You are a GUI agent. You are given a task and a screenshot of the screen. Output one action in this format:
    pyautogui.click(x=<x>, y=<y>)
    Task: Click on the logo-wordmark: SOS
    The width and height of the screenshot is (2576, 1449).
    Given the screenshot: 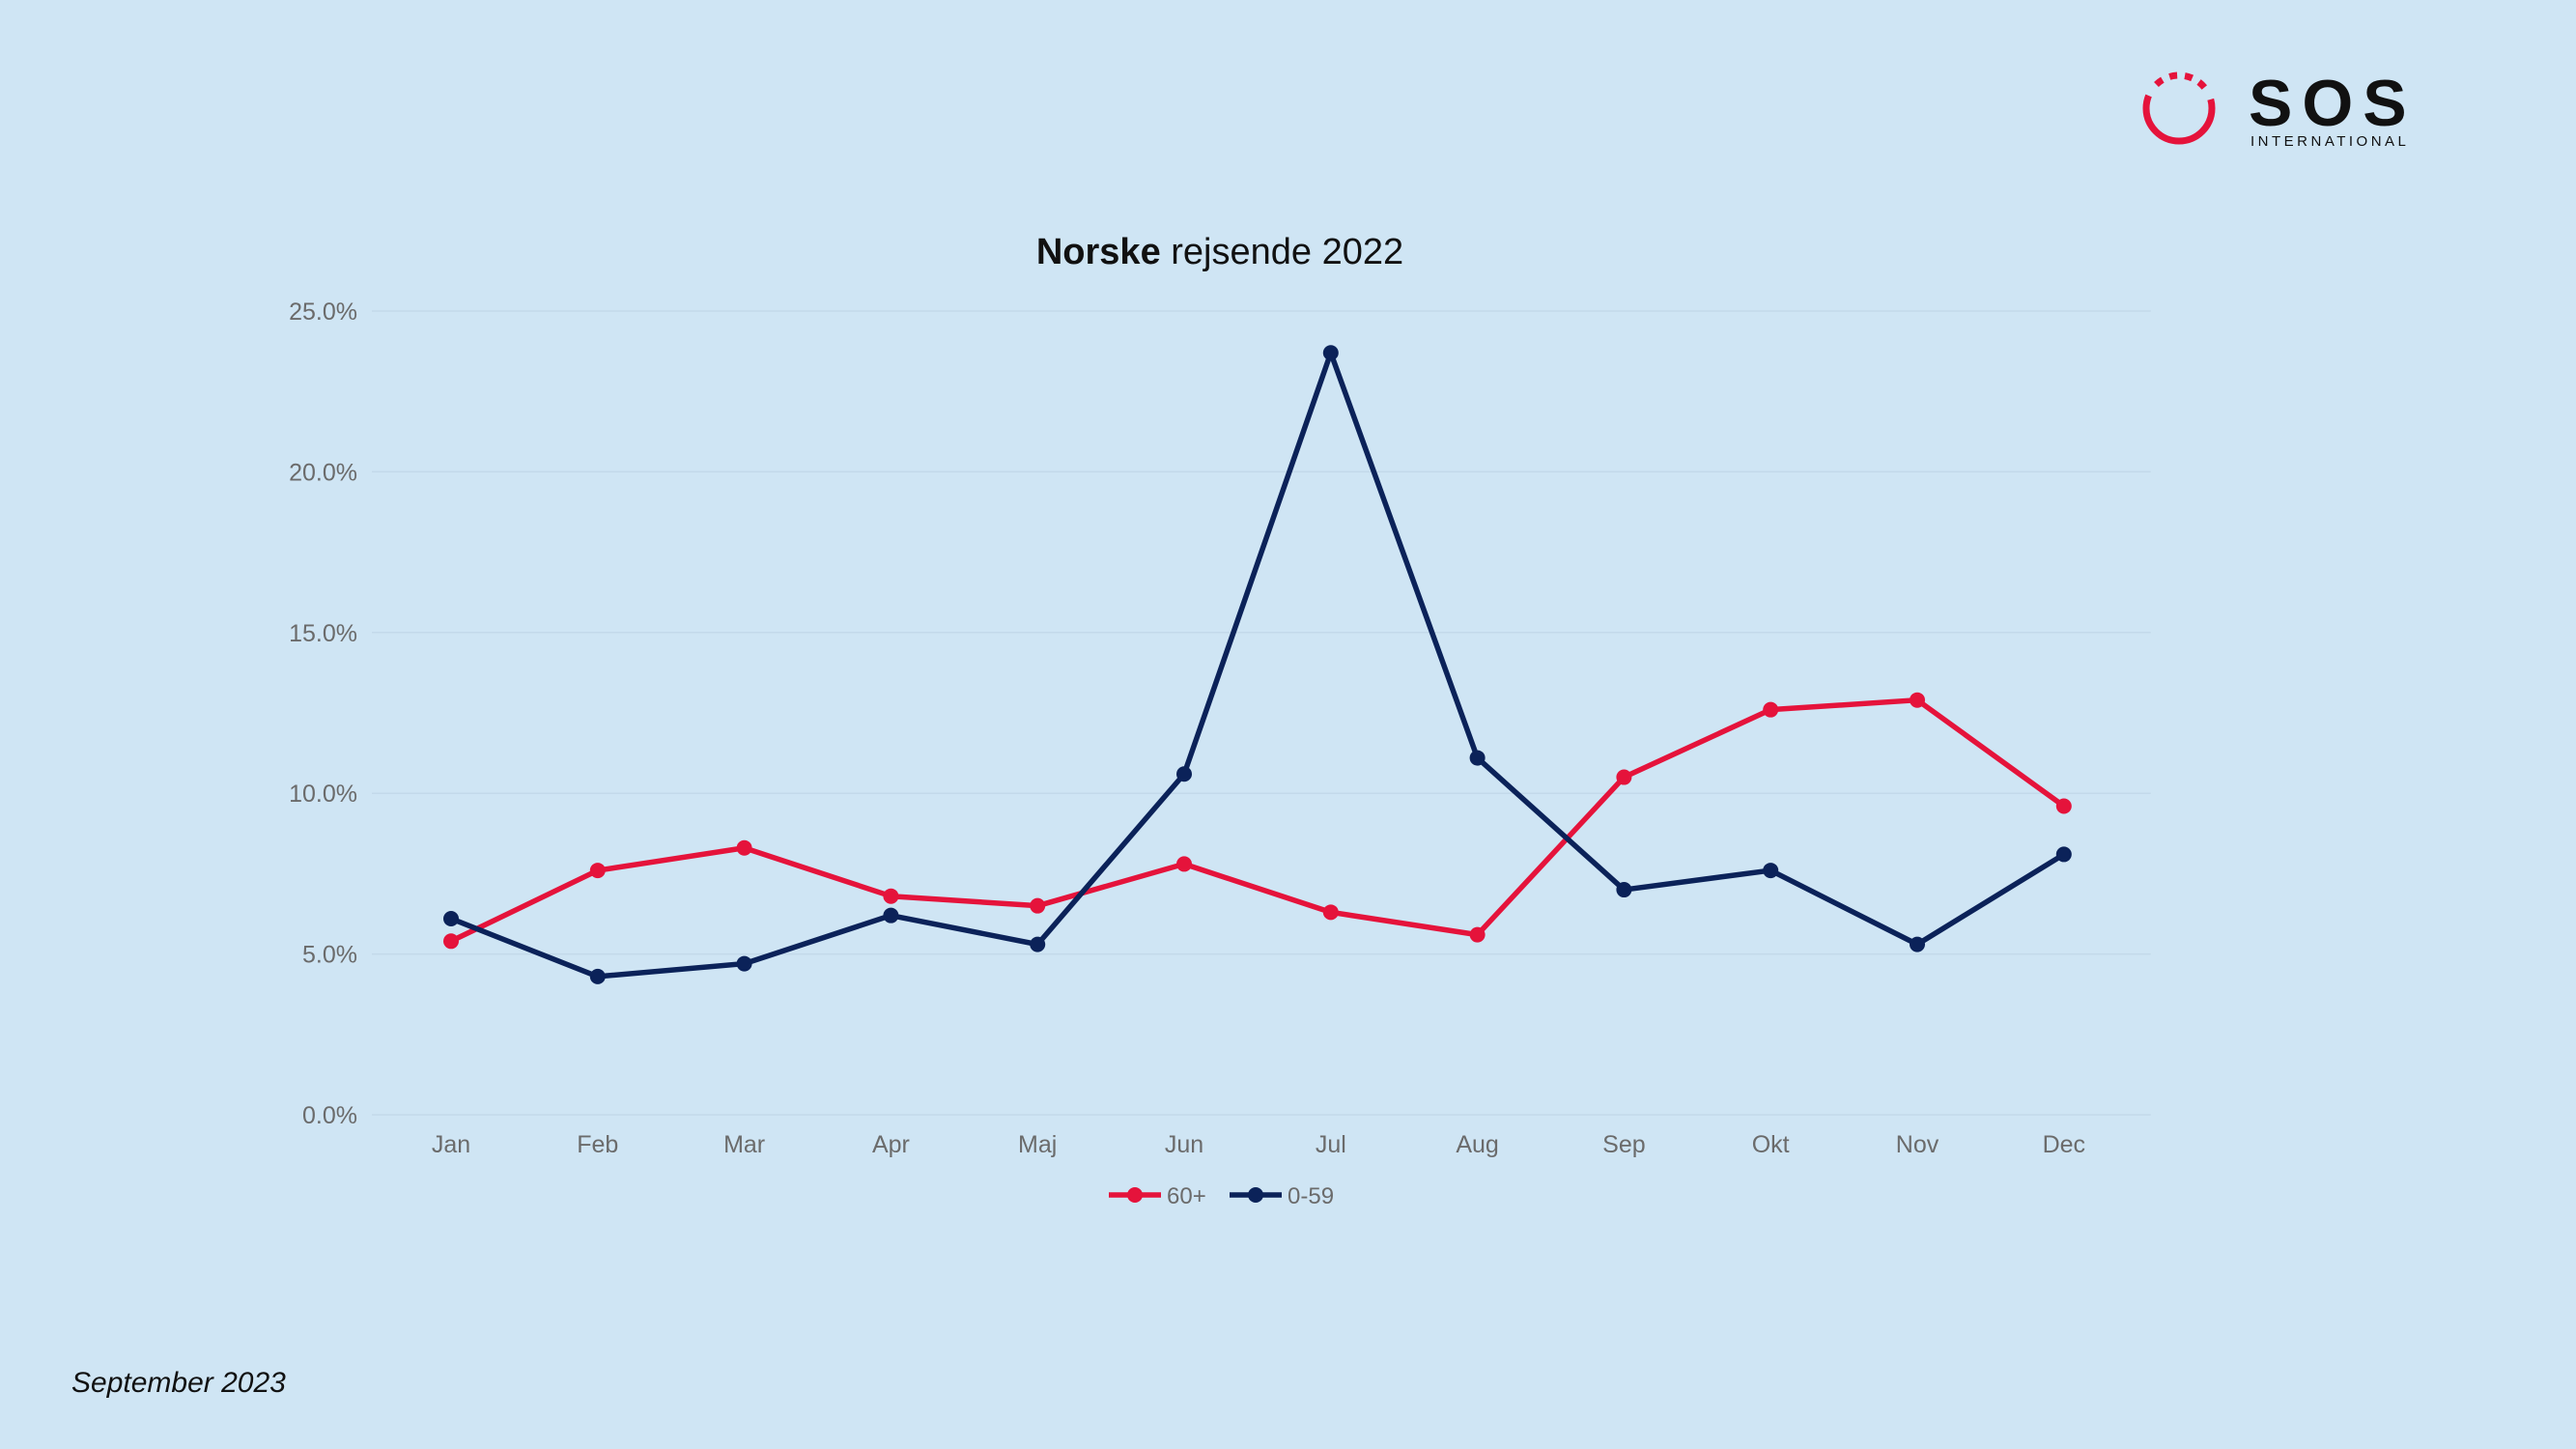 What is the action you would take?
    pyautogui.click(x=2333, y=103)
    